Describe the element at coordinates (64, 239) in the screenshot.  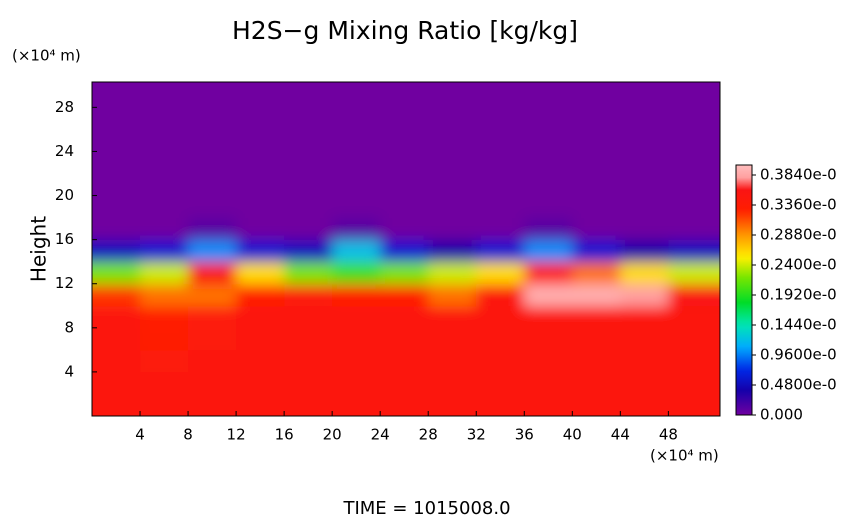
I see `y-tick-label: 16` at that location.